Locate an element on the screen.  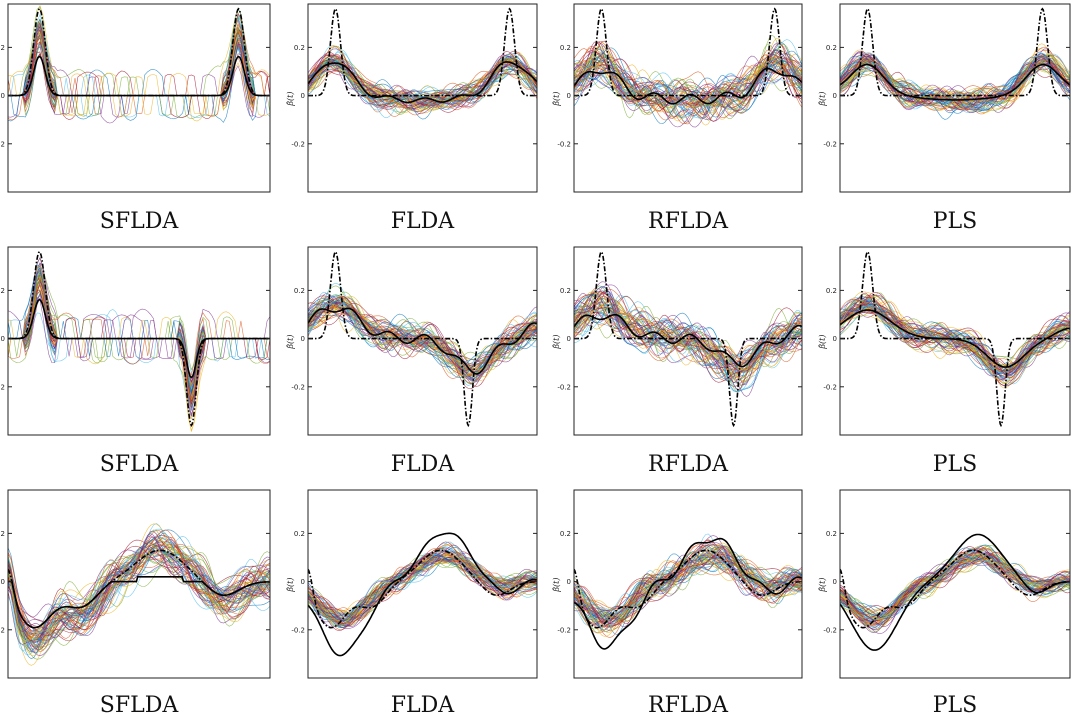
panel-1-4: 0.2 0 -0.2 β̂(t) PLS is located at coordinates (944, 118).